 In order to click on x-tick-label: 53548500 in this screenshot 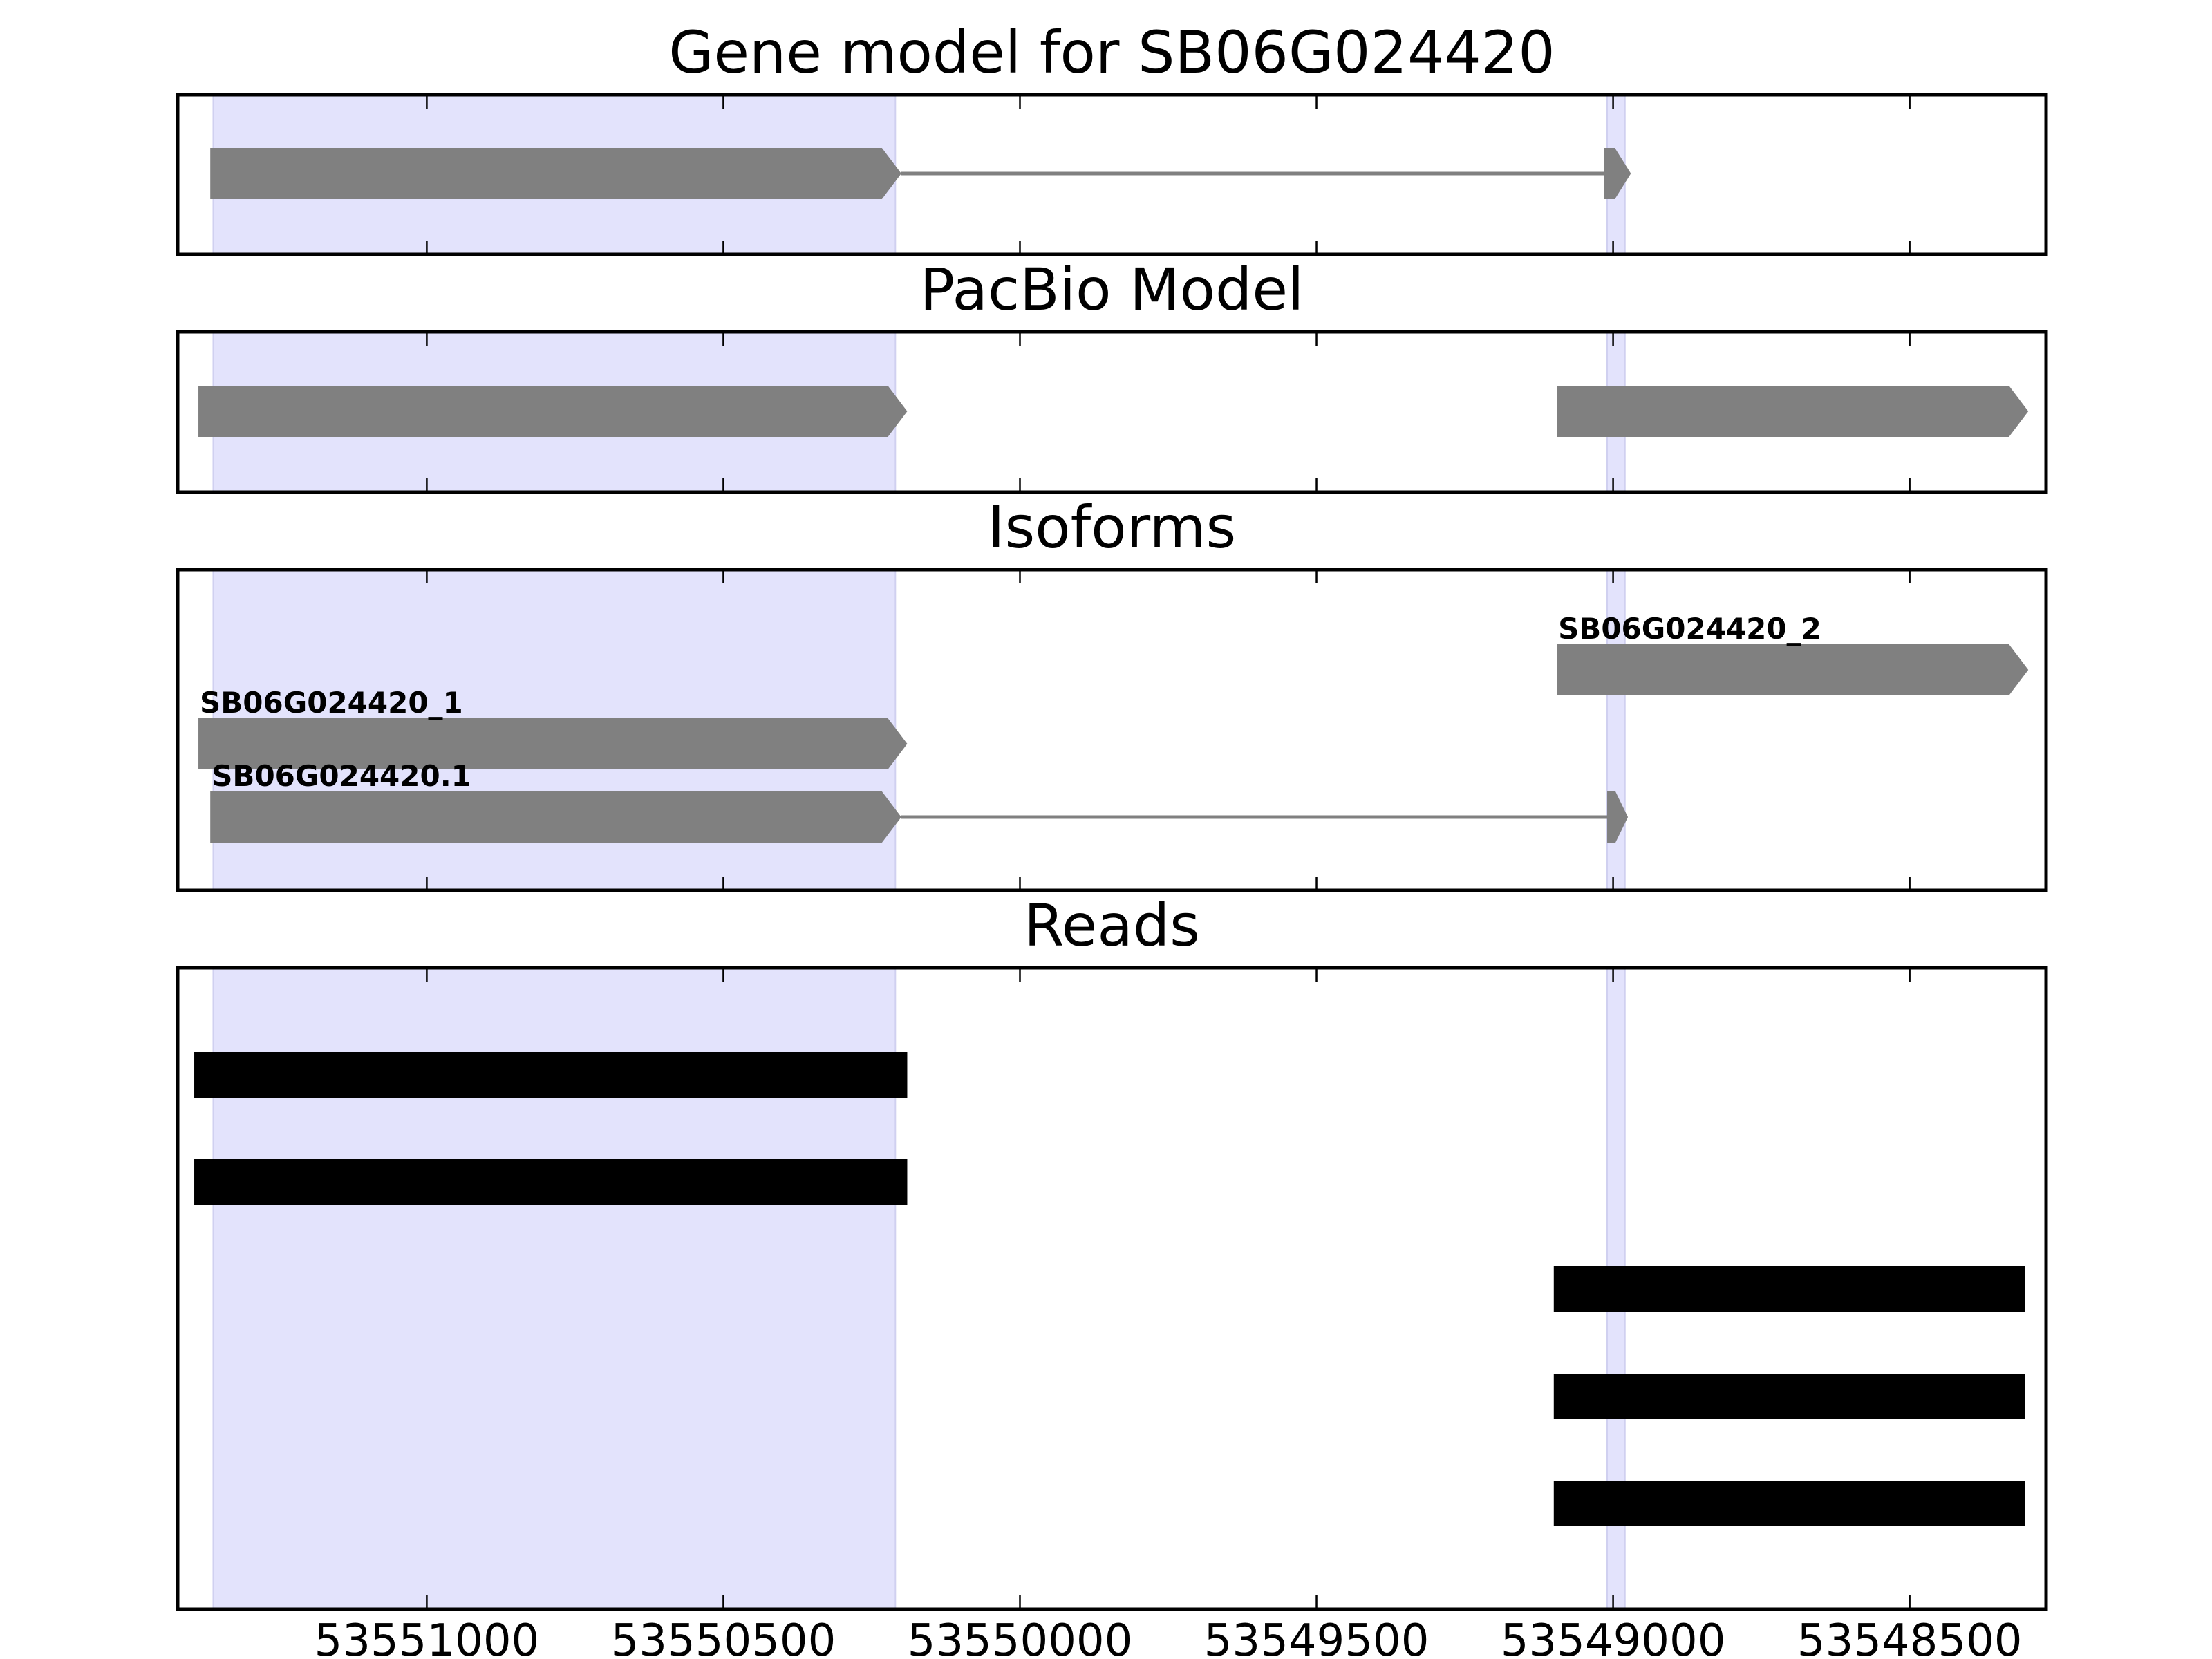, I will do `click(1910, 1637)`.